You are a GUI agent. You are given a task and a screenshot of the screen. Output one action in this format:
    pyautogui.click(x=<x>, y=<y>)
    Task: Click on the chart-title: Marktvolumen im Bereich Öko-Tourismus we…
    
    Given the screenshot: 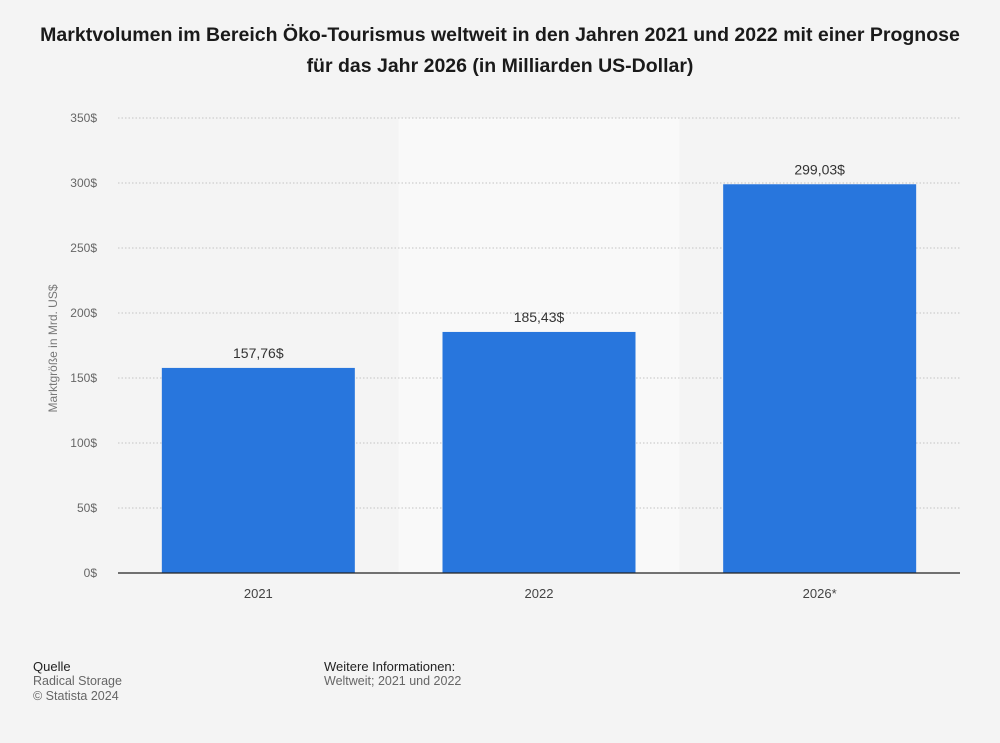 What is the action you would take?
    pyautogui.click(x=500, y=50)
    